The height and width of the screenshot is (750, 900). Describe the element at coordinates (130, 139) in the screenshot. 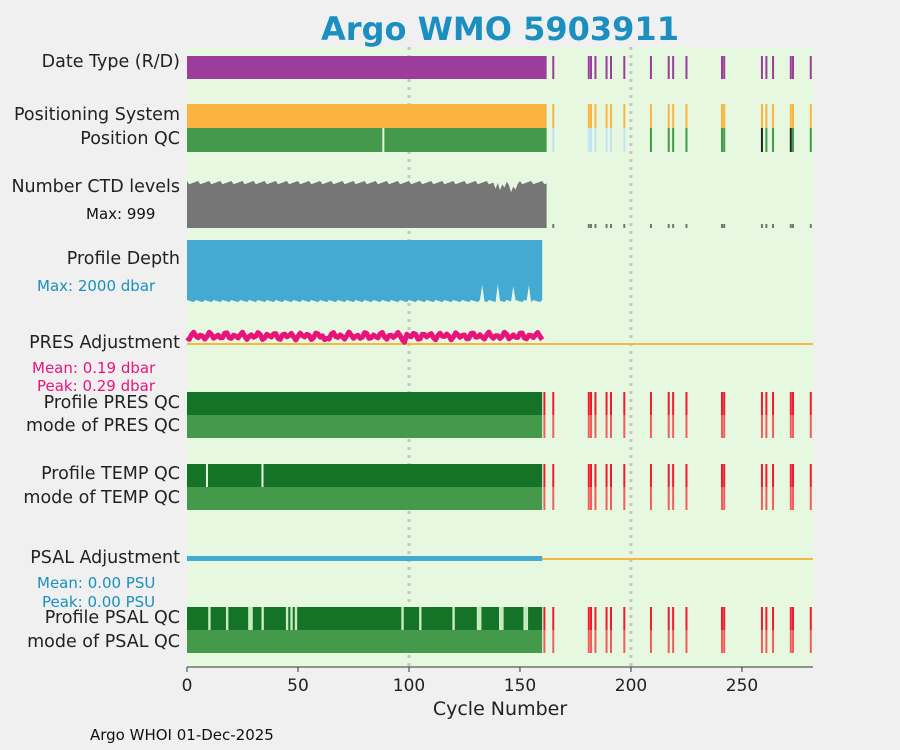

I see `row-label-position-qc: Position QC` at that location.